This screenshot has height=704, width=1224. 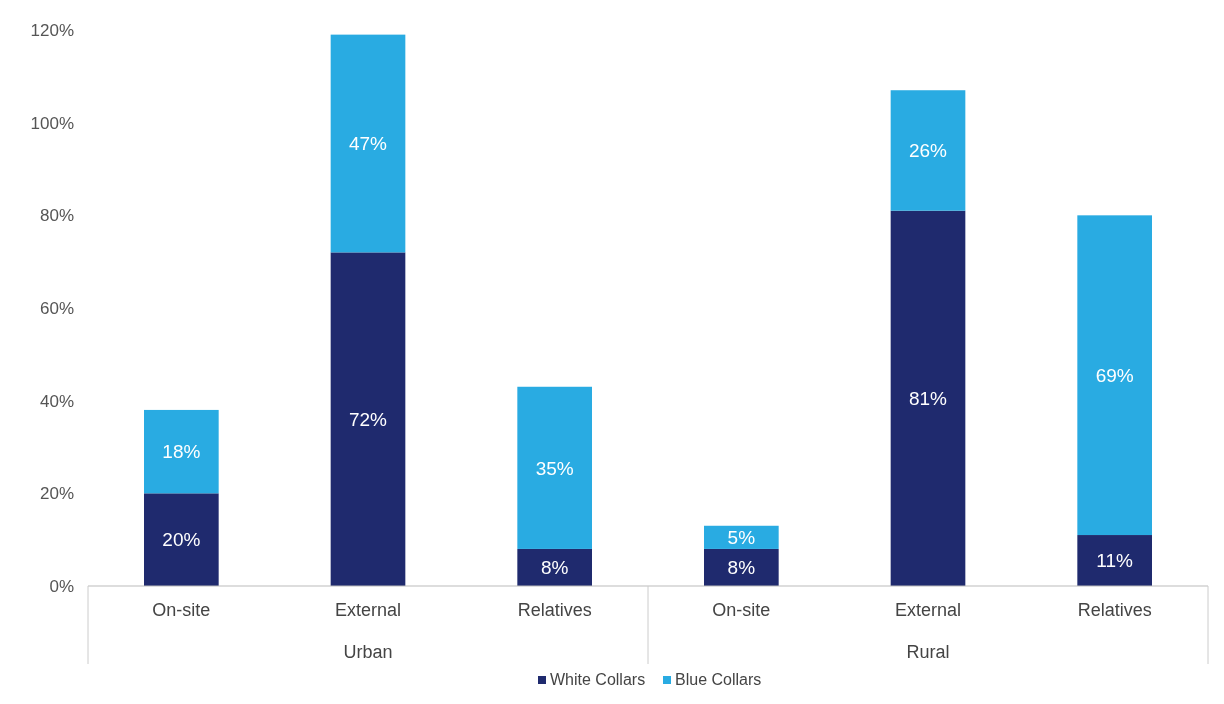 I want to click on data-label: 81%, so click(x=928, y=398).